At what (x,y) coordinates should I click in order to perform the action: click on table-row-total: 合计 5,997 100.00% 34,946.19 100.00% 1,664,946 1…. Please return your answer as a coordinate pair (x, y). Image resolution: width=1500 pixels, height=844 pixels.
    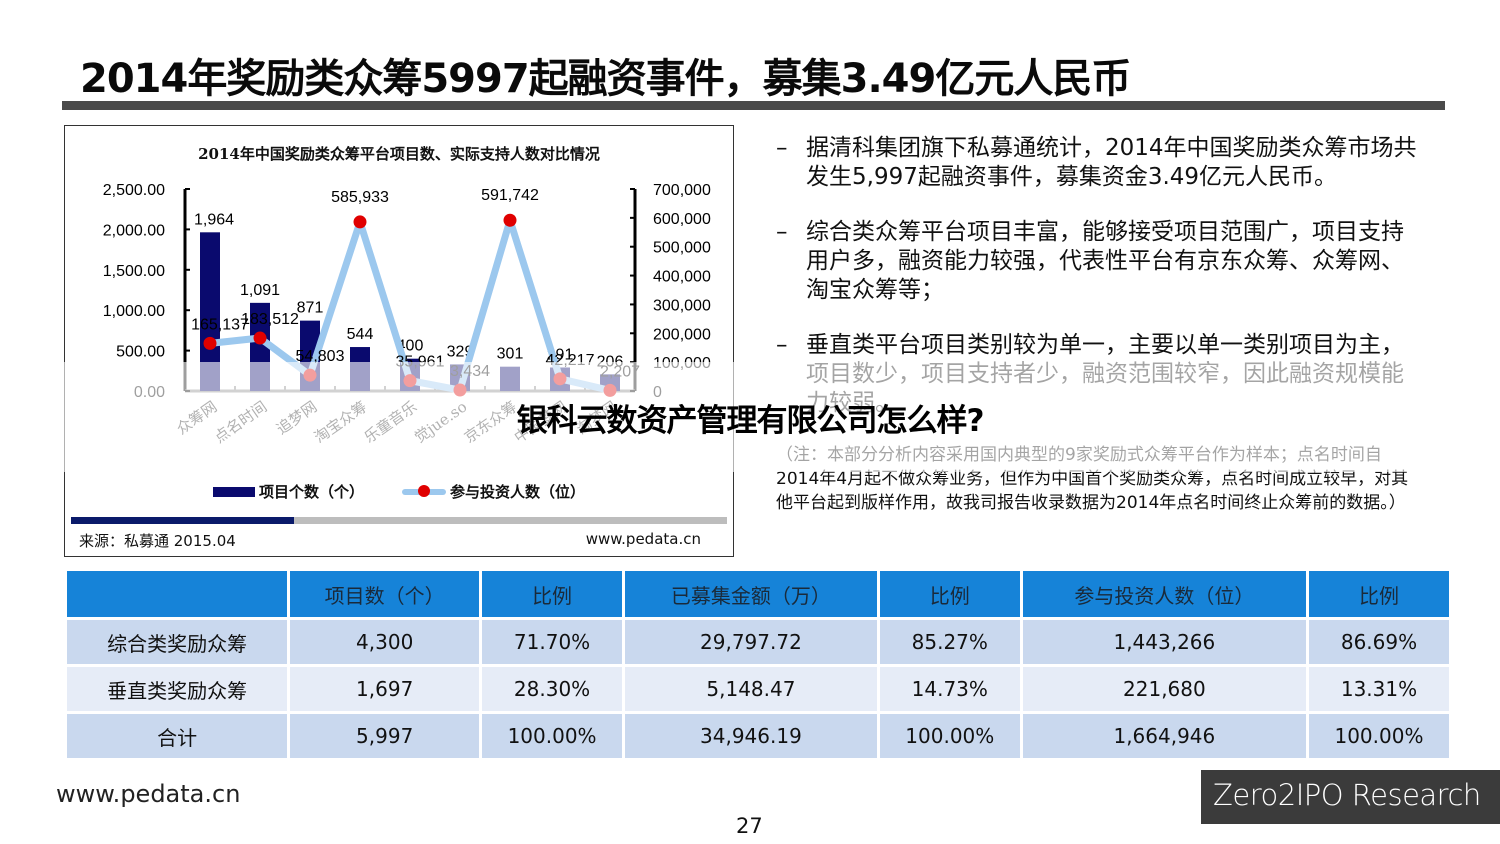
    Looking at the image, I should click on (758, 736).